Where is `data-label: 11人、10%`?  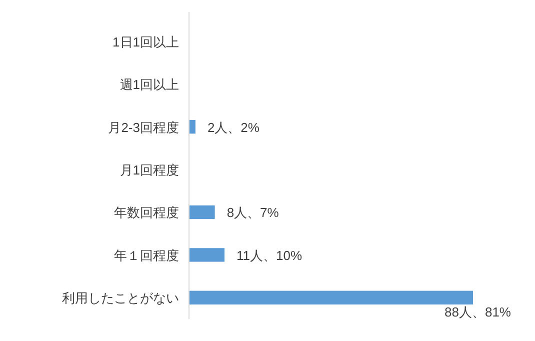
data-label: 11人、10% is located at coordinates (269, 255).